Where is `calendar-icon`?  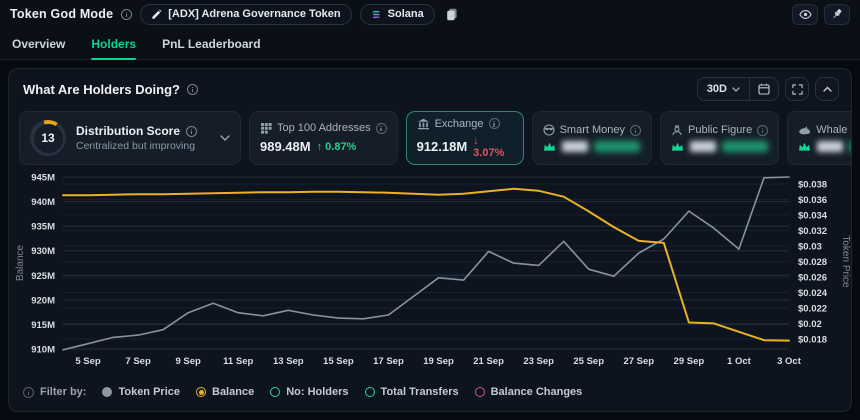 calendar-icon is located at coordinates (764, 89).